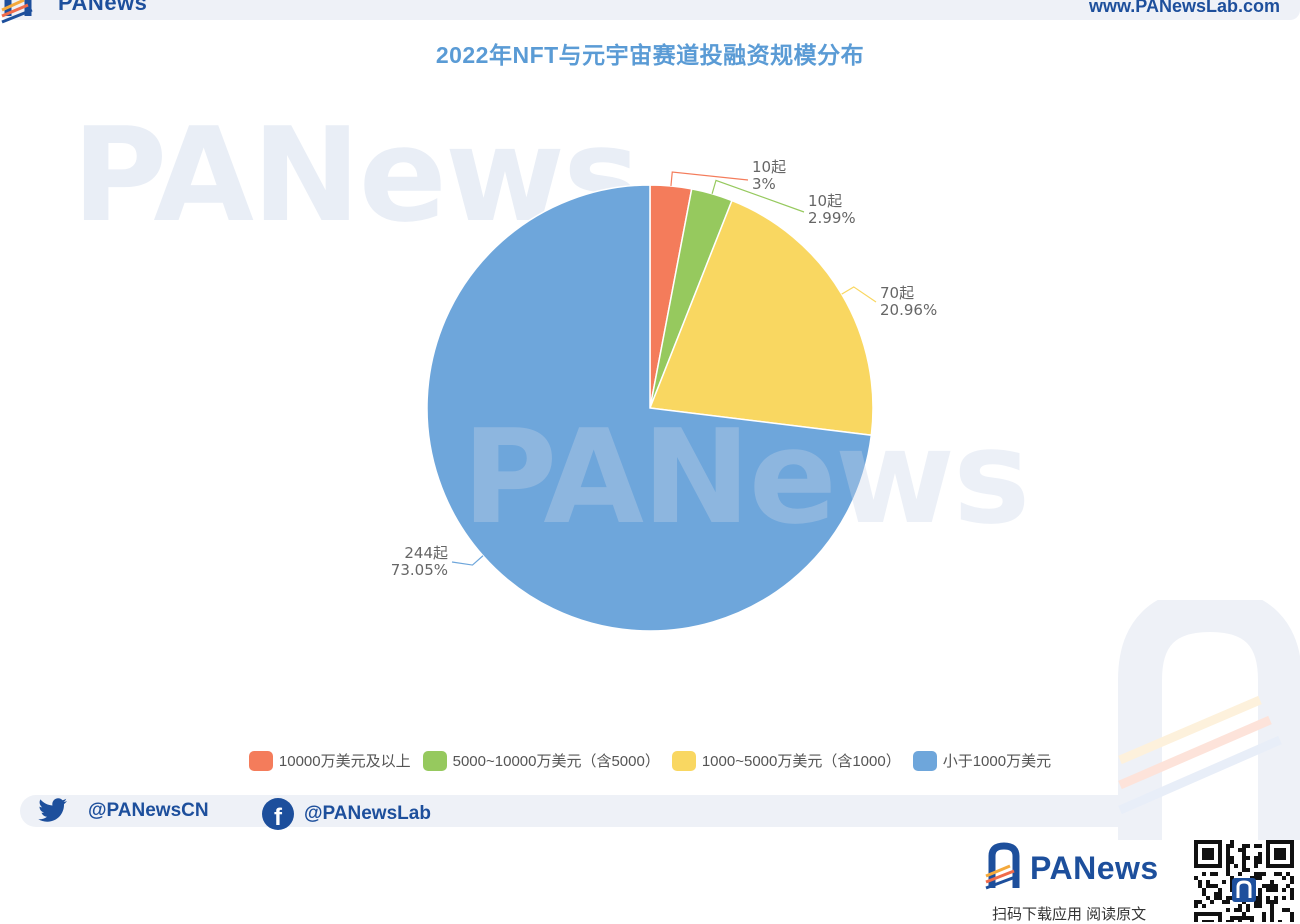  Describe the element at coordinates (650, 10) in the screenshot. I see `top-bar` at that location.